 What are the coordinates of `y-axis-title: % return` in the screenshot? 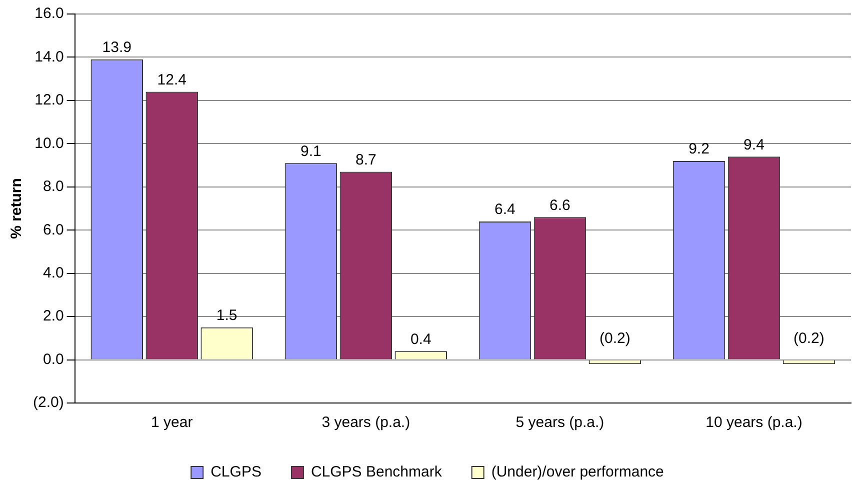 It's located at (17, 208).